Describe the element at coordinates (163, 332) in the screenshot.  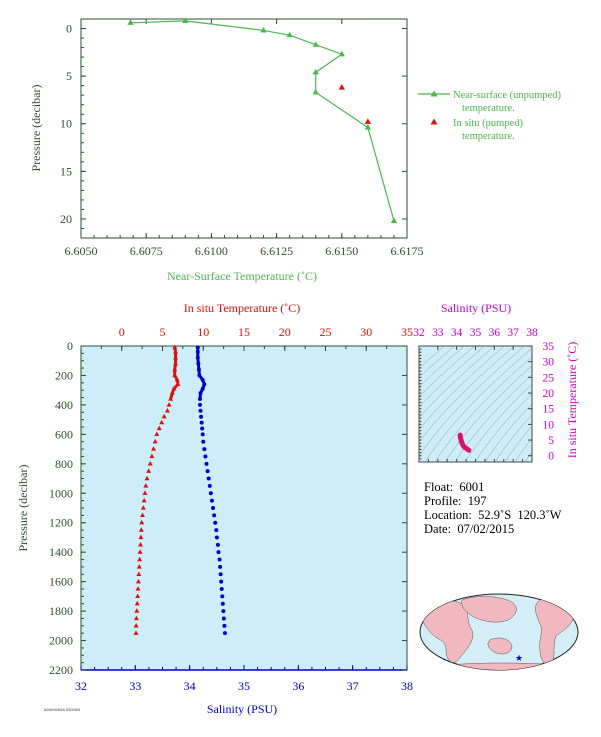
I see `temperature-tick-label: 5` at that location.